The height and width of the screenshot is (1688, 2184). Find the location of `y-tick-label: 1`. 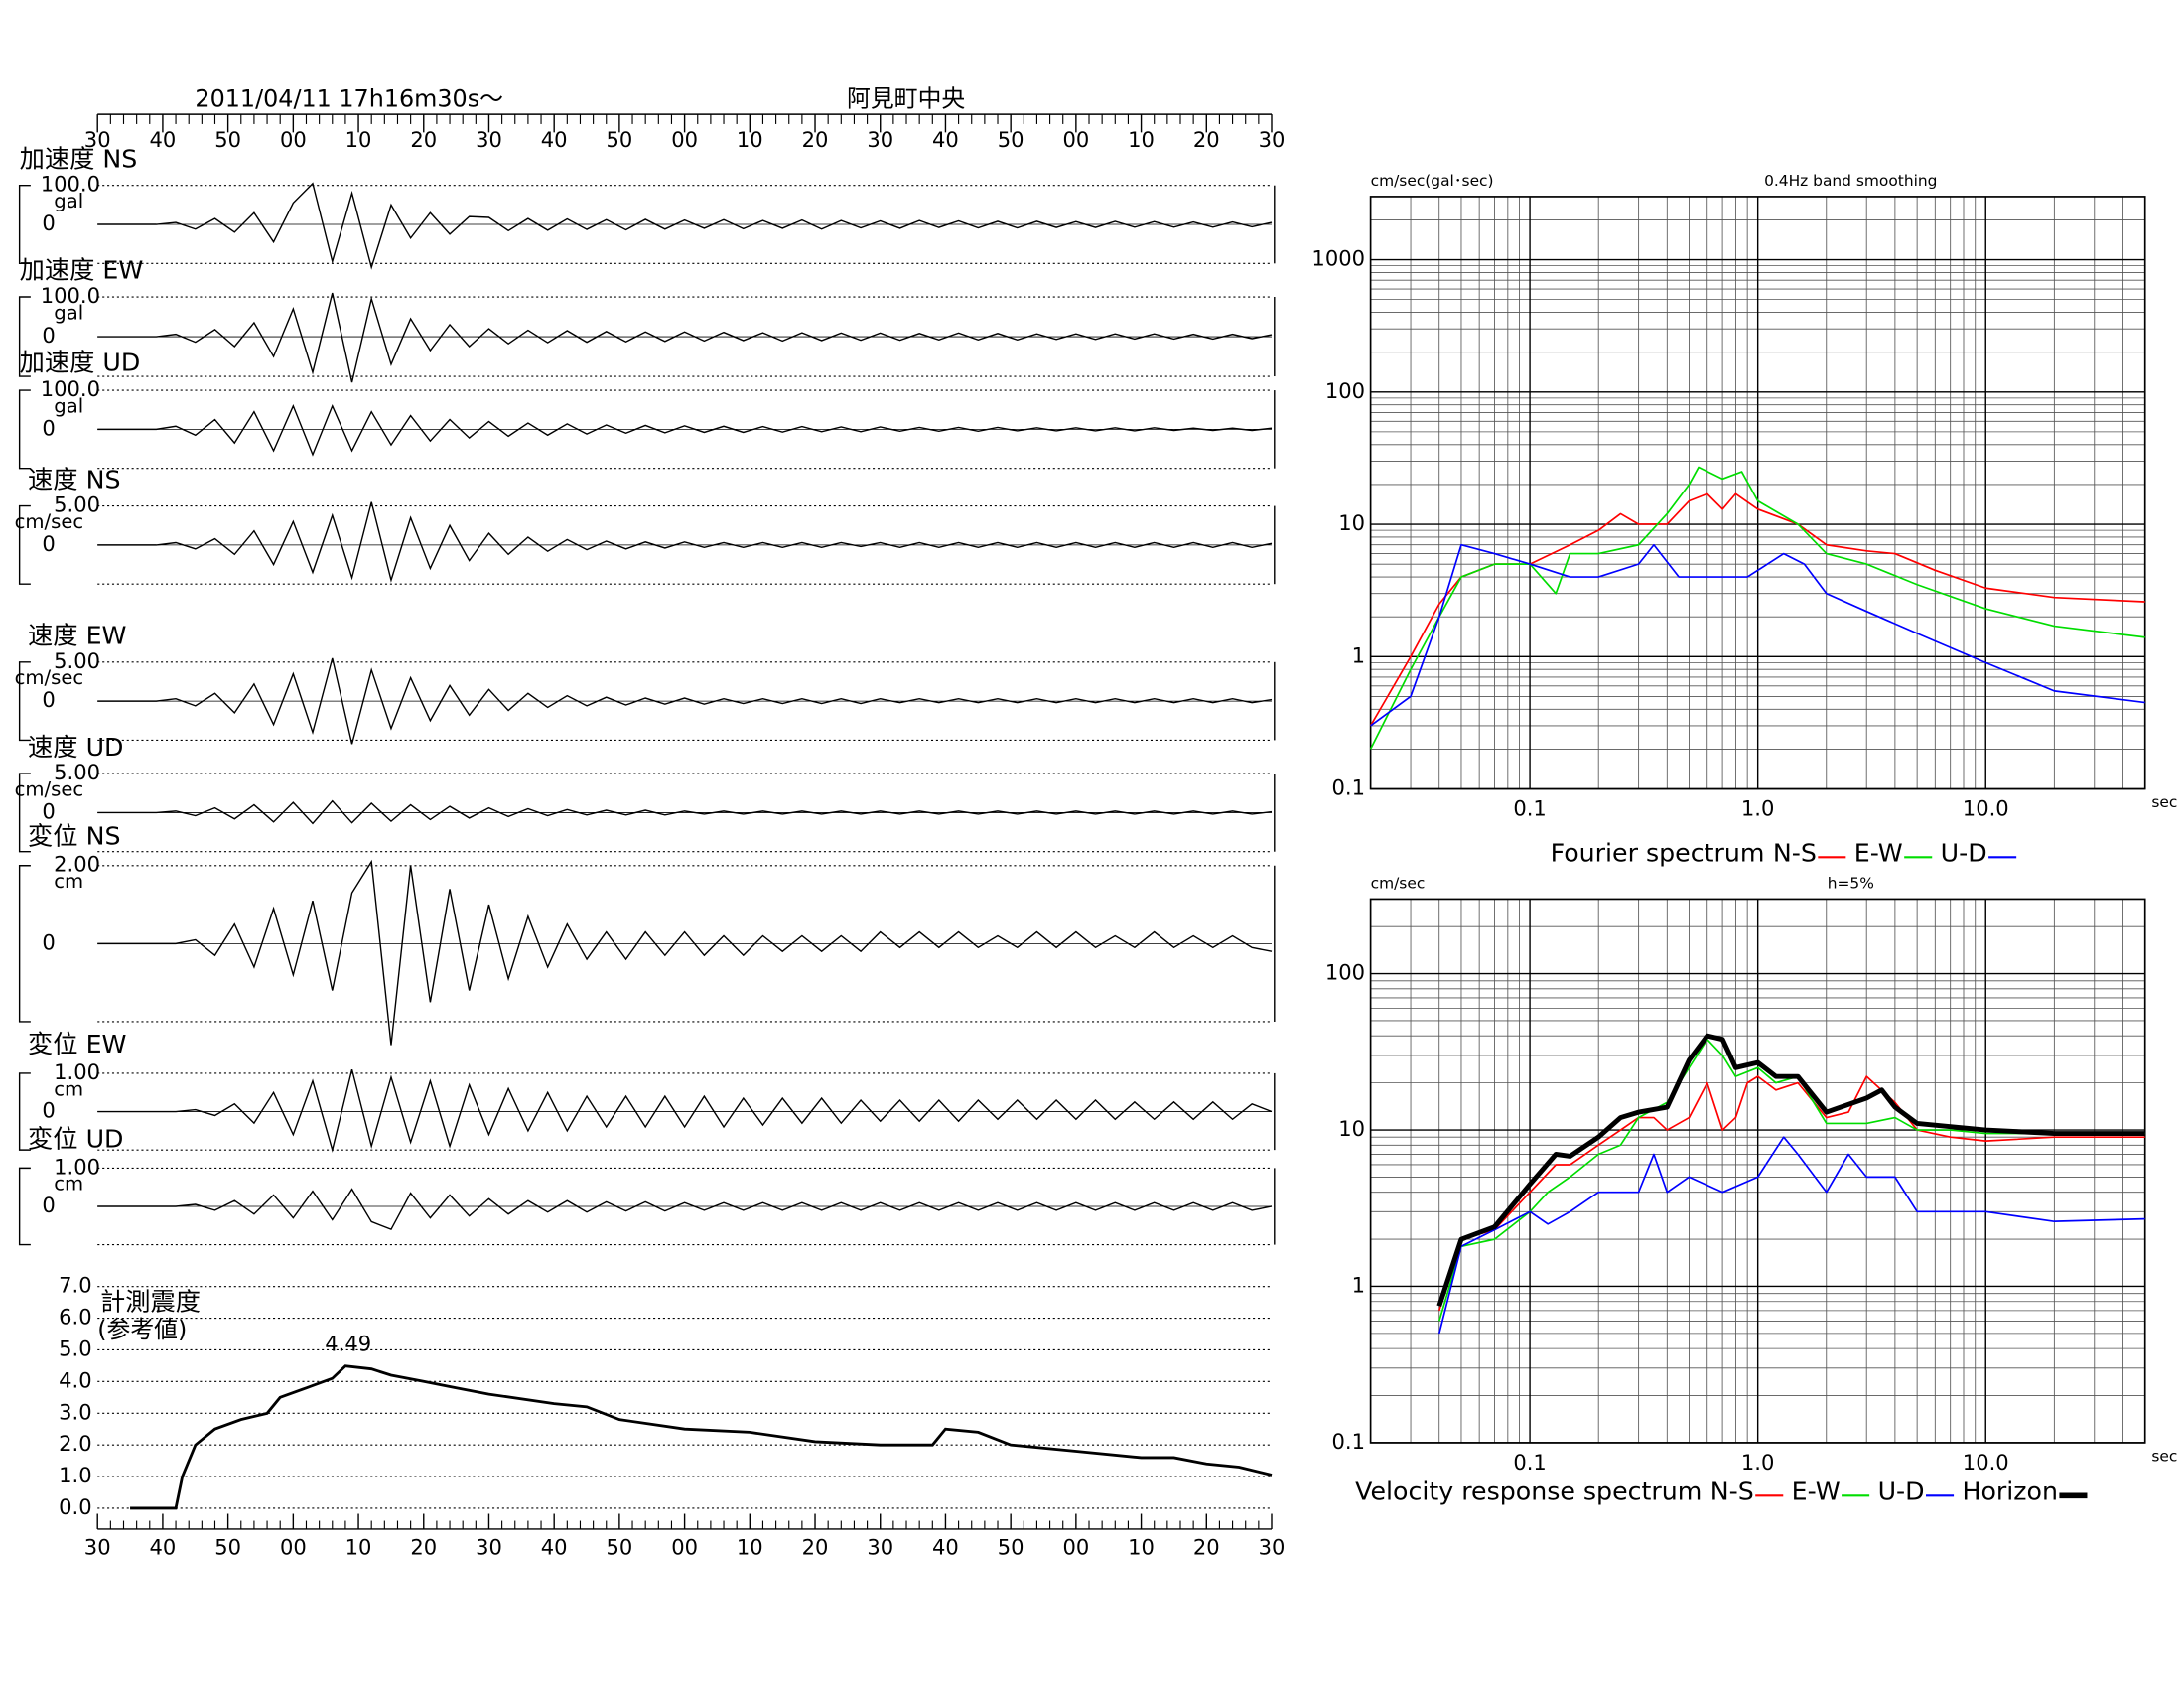

y-tick-label: 1 is located at coordinates (1358, 654).